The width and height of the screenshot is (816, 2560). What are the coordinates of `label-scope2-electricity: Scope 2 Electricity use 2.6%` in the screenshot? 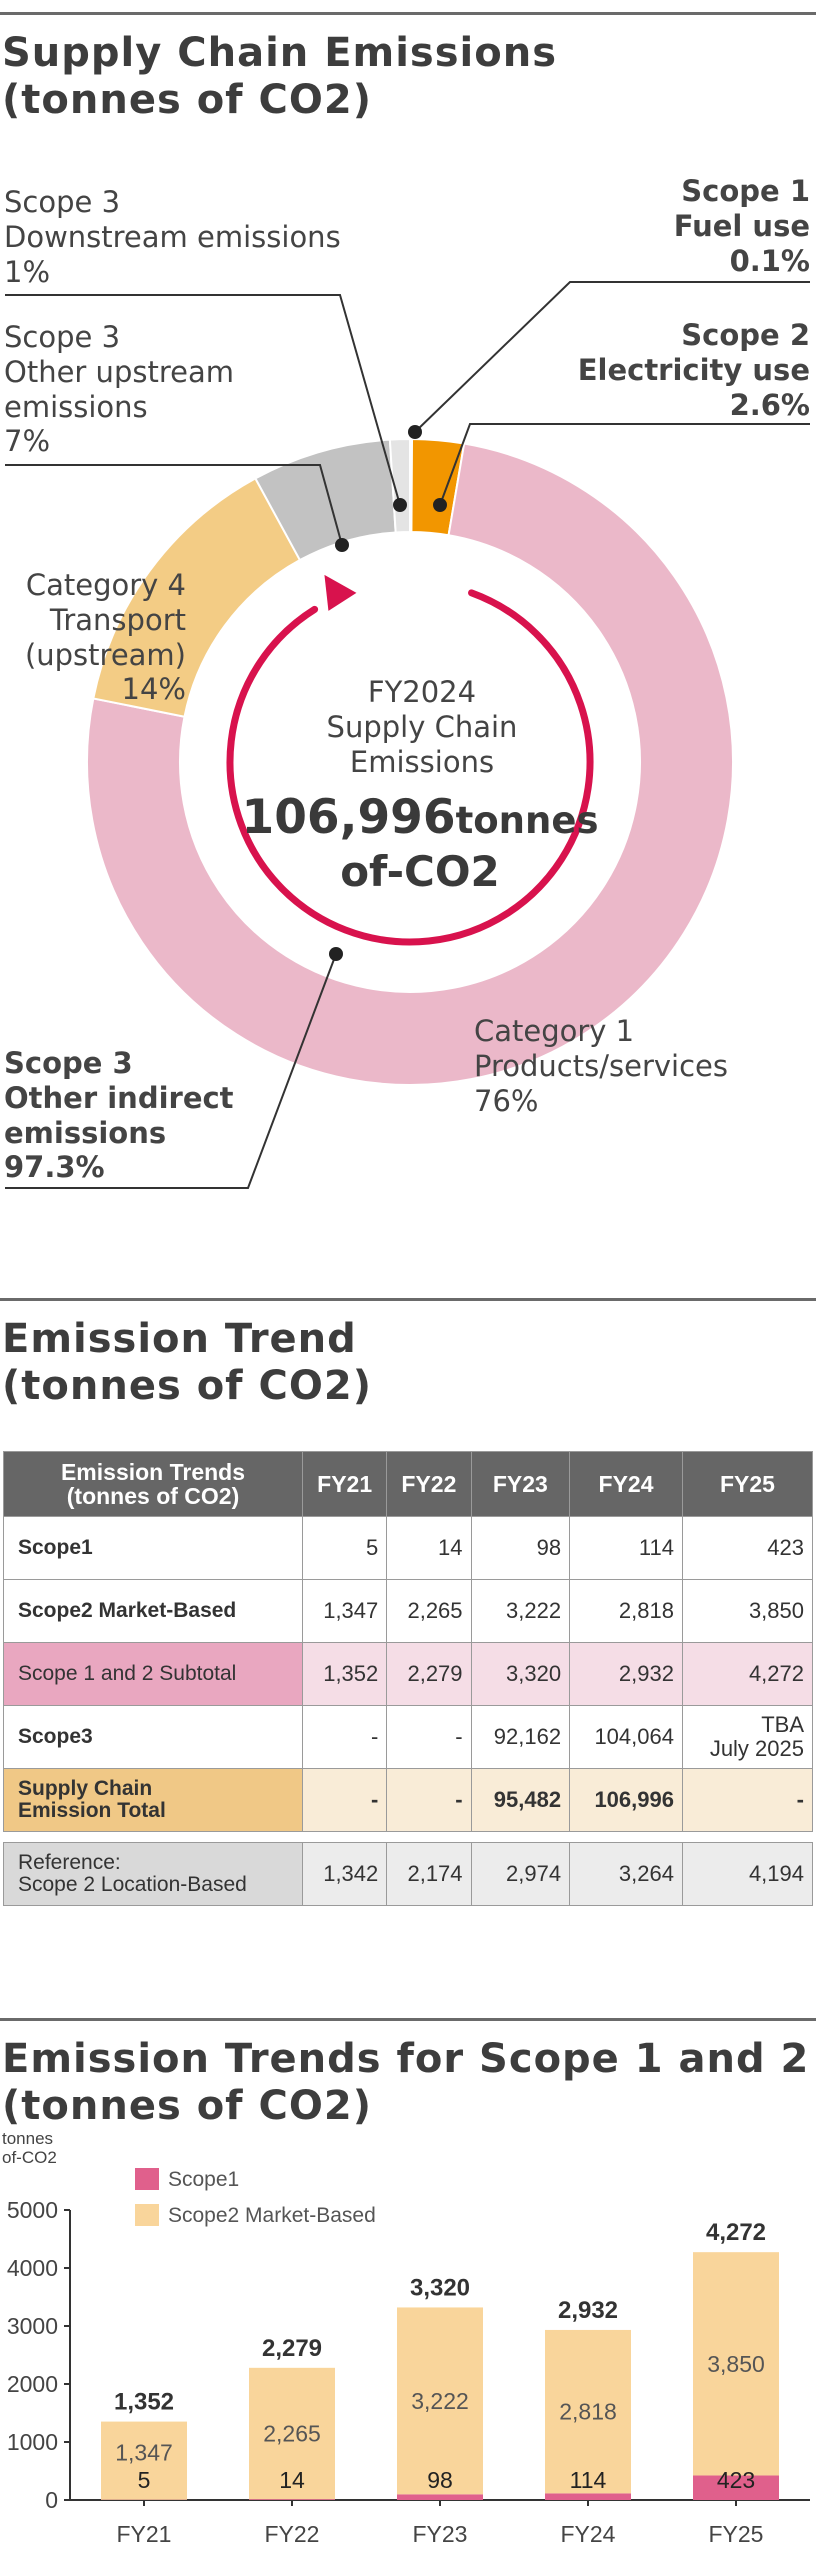 It's located at (655, 370).